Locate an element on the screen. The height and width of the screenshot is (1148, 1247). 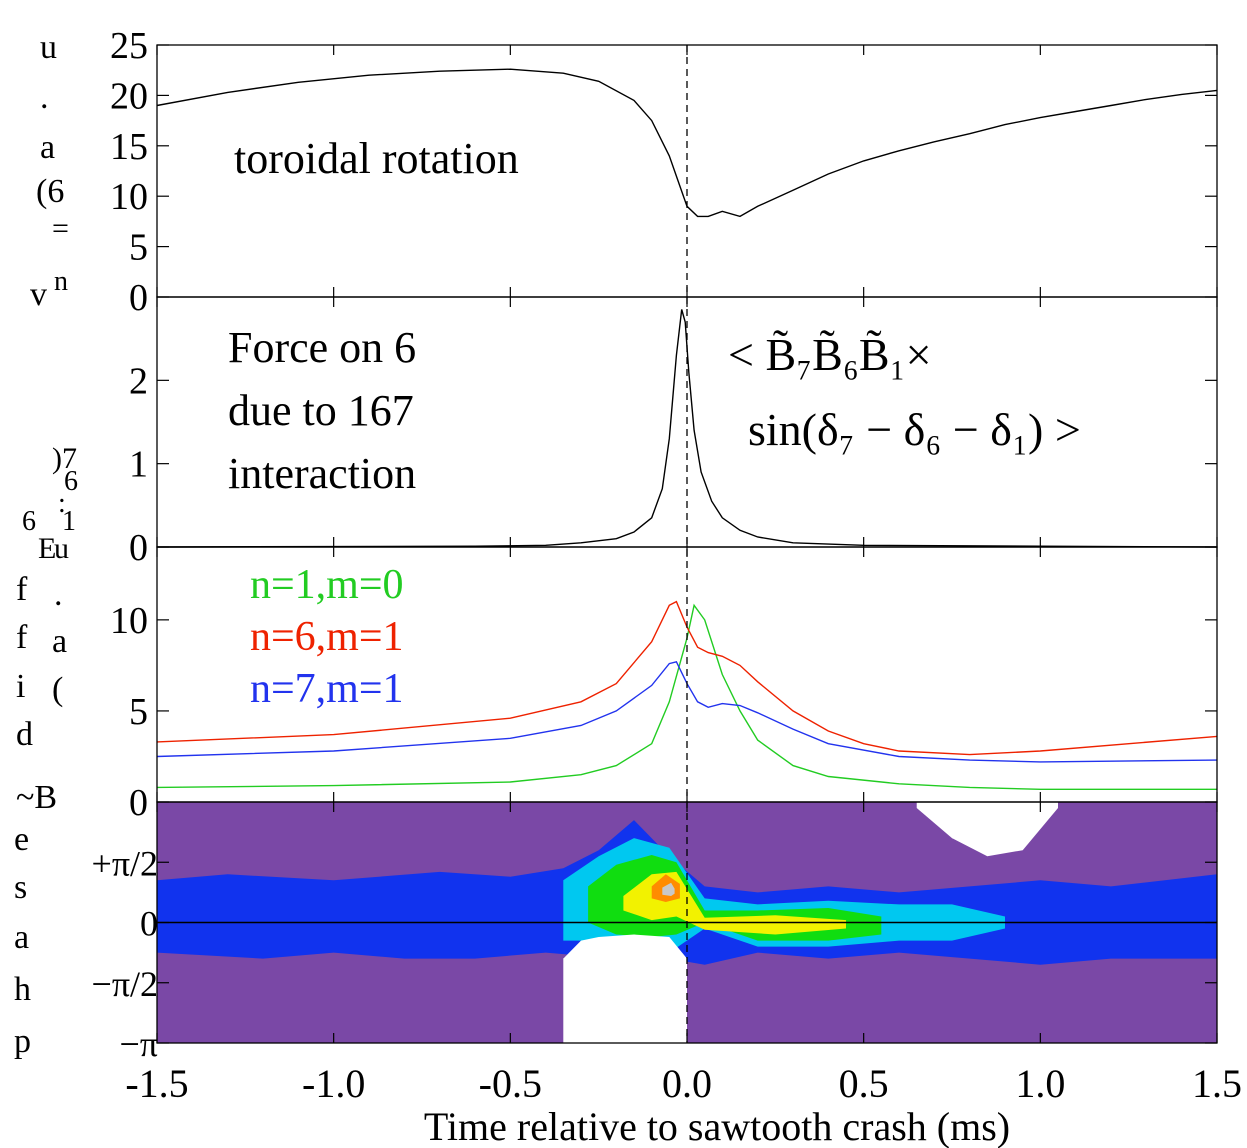
ylabel-rotation-u: u is located at coordinates (48, 47).